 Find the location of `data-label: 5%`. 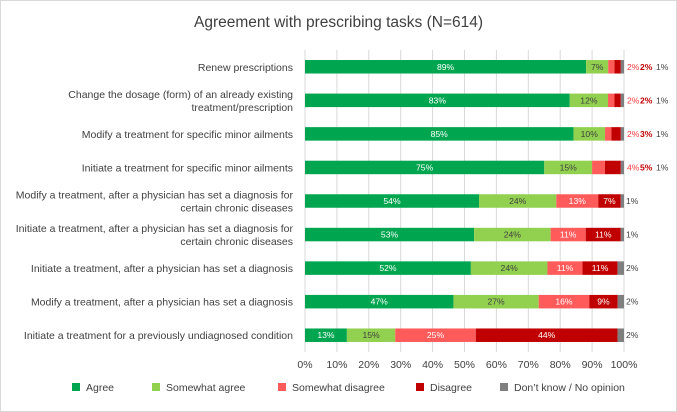

data-label: 5% is located at coordinates (646, 167).